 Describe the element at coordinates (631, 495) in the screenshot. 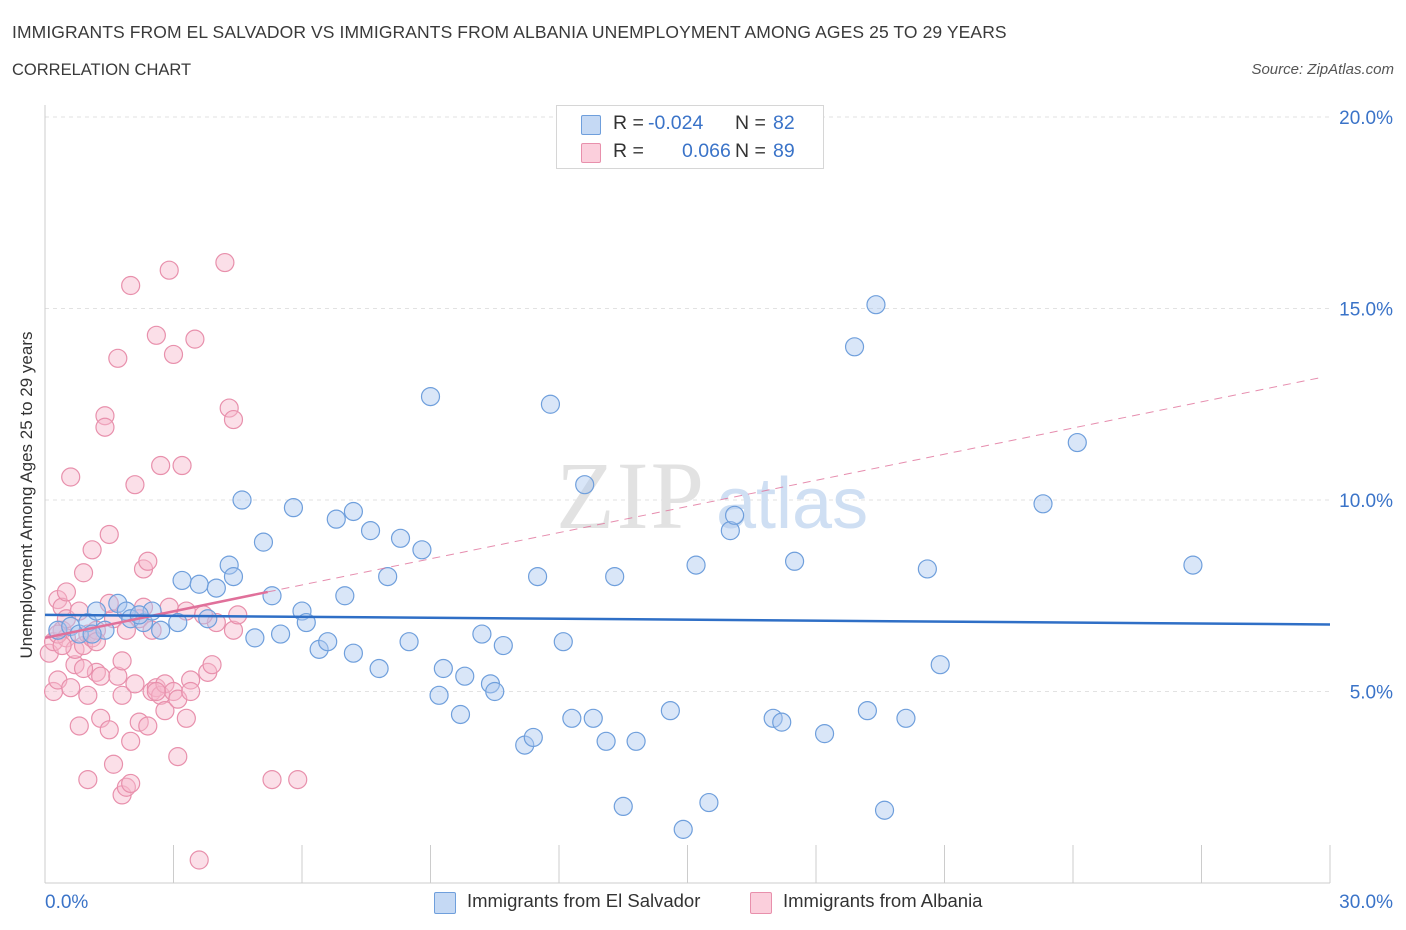

I see `watermark-zip: ZIP` at that location.